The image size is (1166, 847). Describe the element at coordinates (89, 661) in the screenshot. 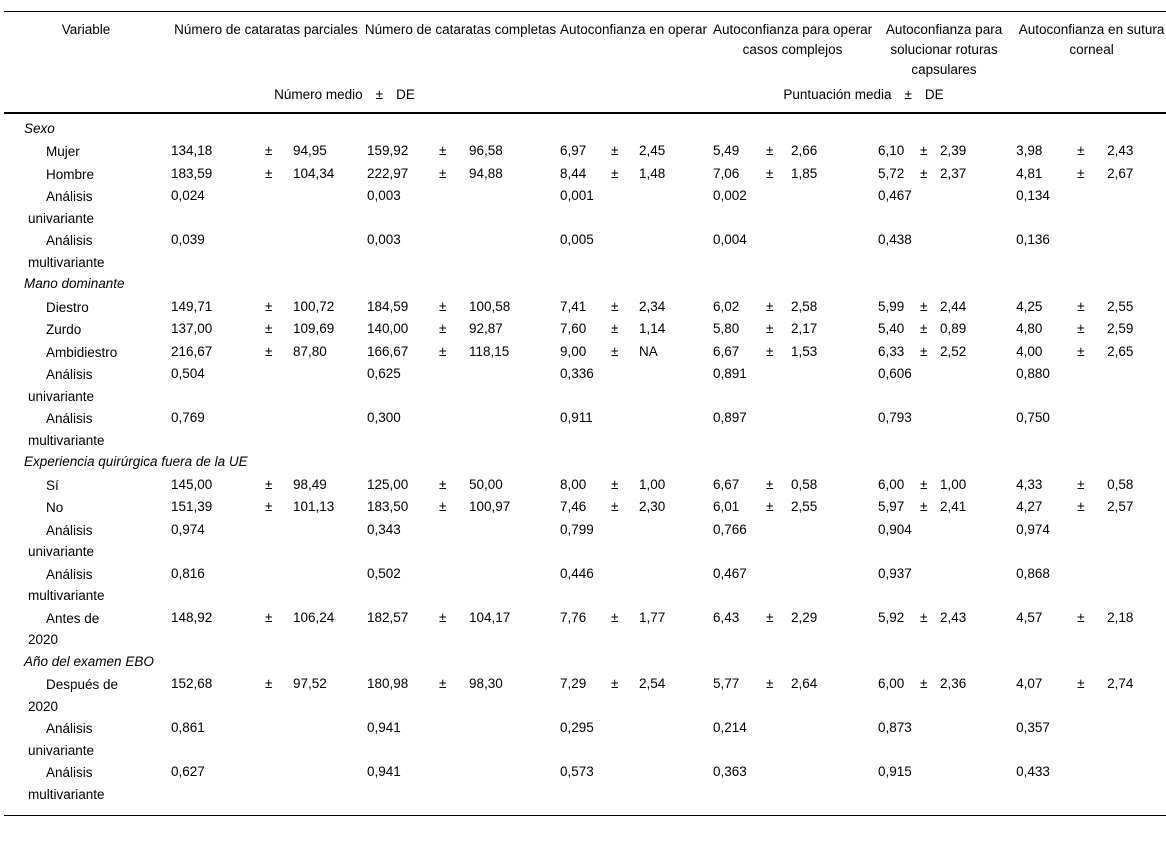

I see `section-title: Año del examen EBO` at that location.